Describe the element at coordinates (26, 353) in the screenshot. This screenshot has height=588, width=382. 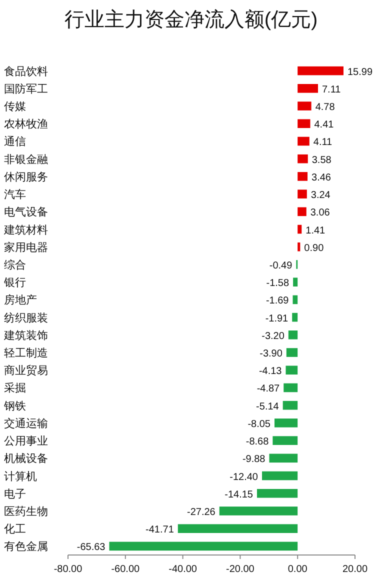
I see `y-tick-label: 轻工制造` at that location.